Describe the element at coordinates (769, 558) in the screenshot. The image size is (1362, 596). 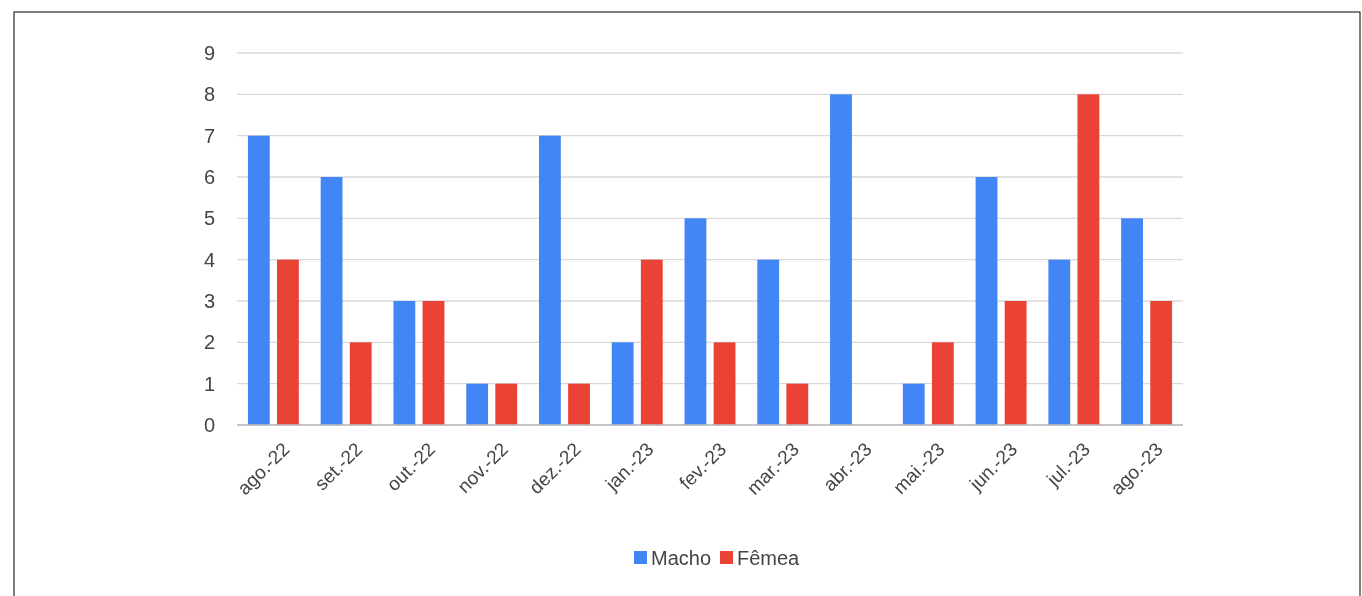
I see `legend-label: Fêmea` at that location.